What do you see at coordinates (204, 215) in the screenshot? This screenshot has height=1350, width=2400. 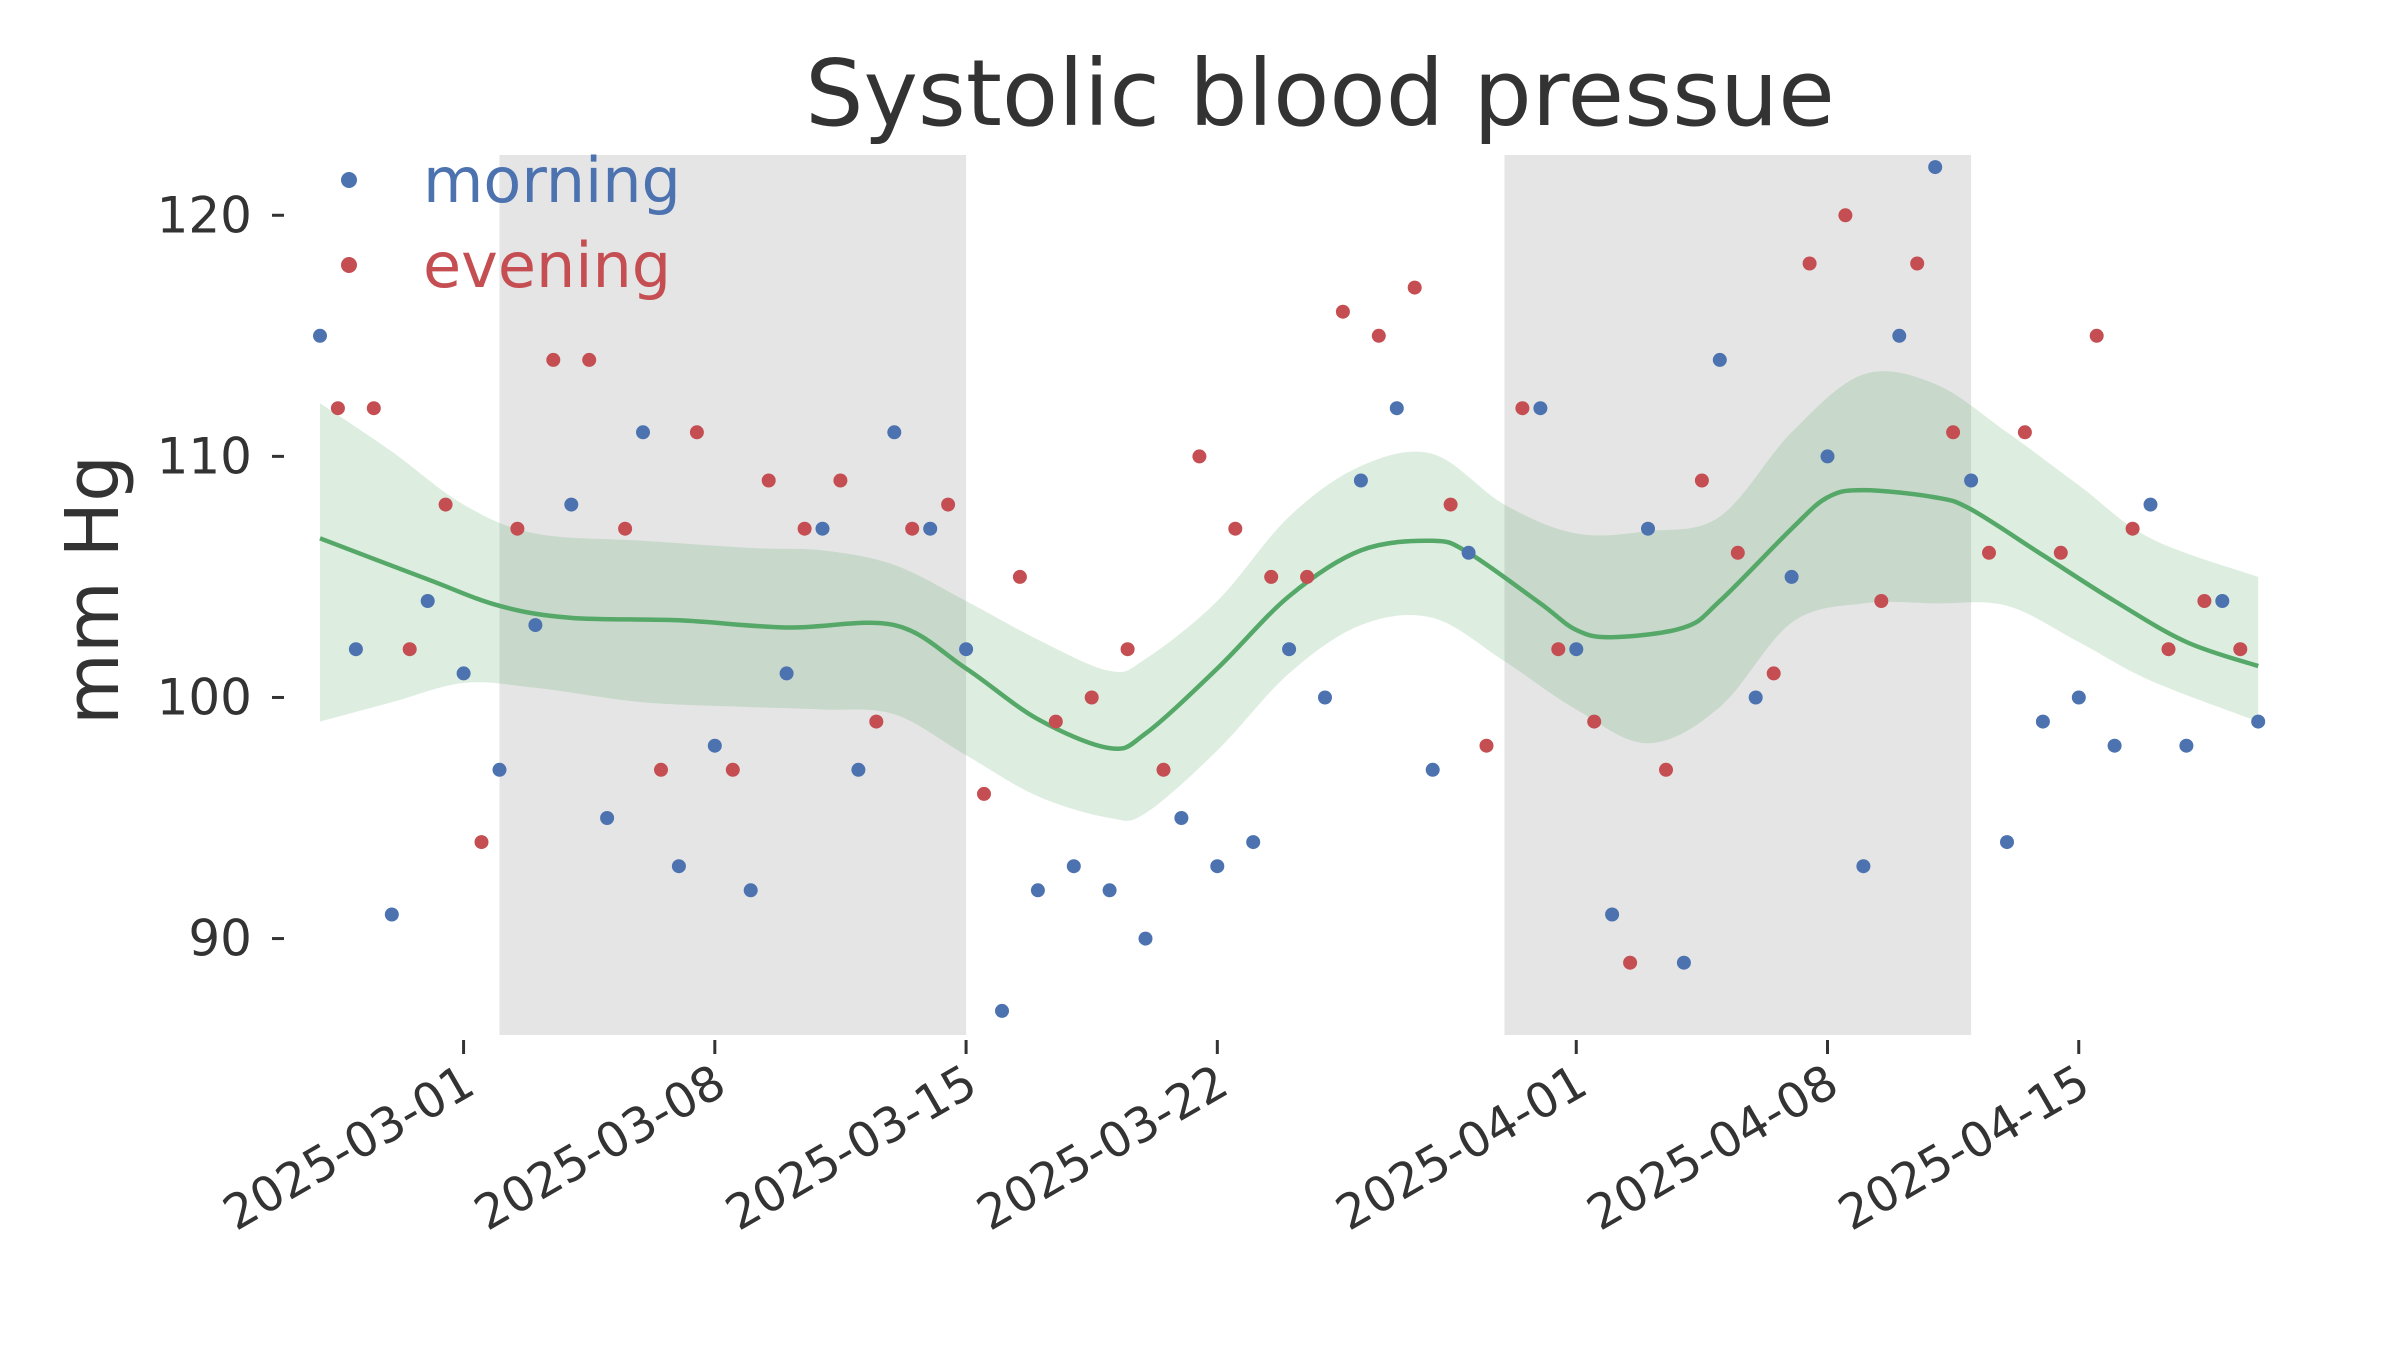 I see `y-tick-label: 120` at bounding box center [204, 215].